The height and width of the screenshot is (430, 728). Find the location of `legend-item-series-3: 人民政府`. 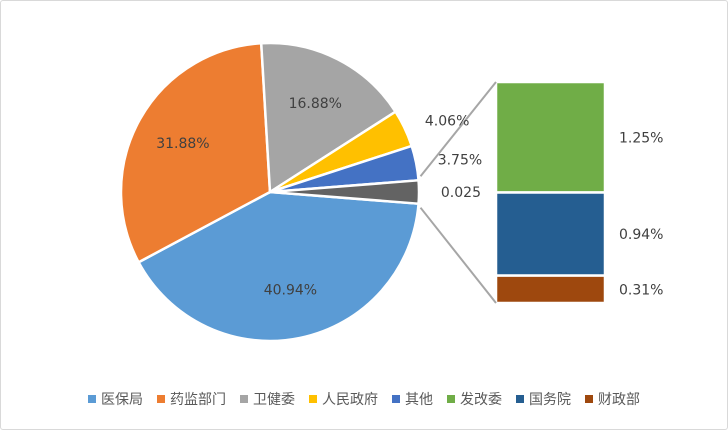

legend-item-series-3: 人民政府 is located at coordinates (343, 399).